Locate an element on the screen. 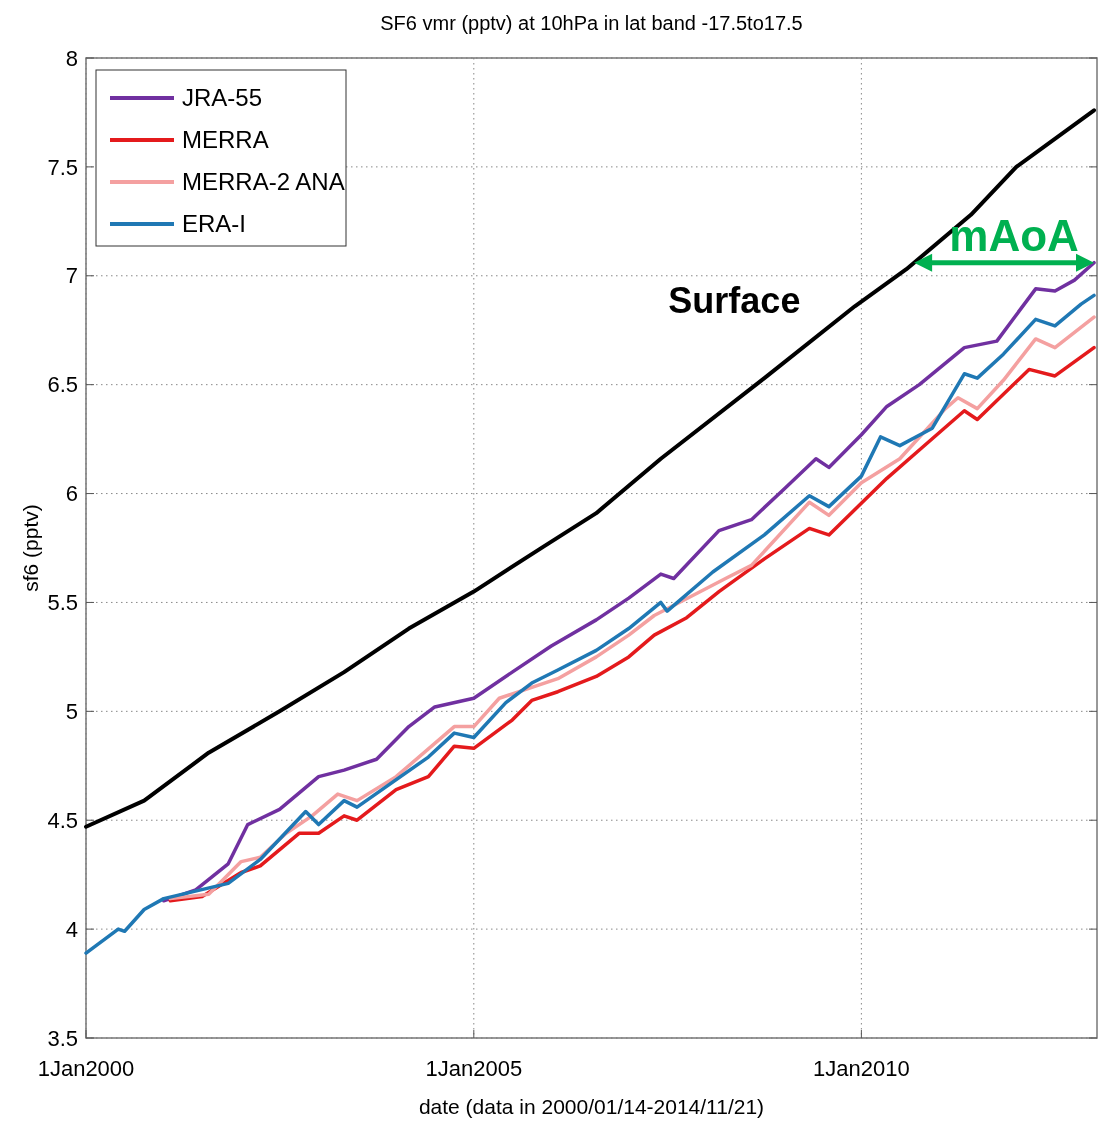 The image size is (1099, 1121). x-tick-label: 1Jan2010 is located at coordinates (861, 1068).